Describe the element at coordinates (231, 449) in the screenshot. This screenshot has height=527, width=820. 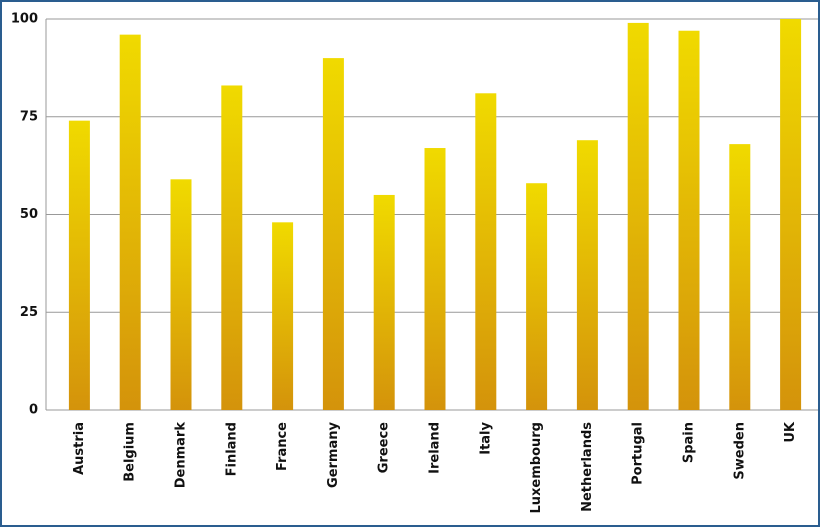
I see `x-tick-label: Finland` at that location.